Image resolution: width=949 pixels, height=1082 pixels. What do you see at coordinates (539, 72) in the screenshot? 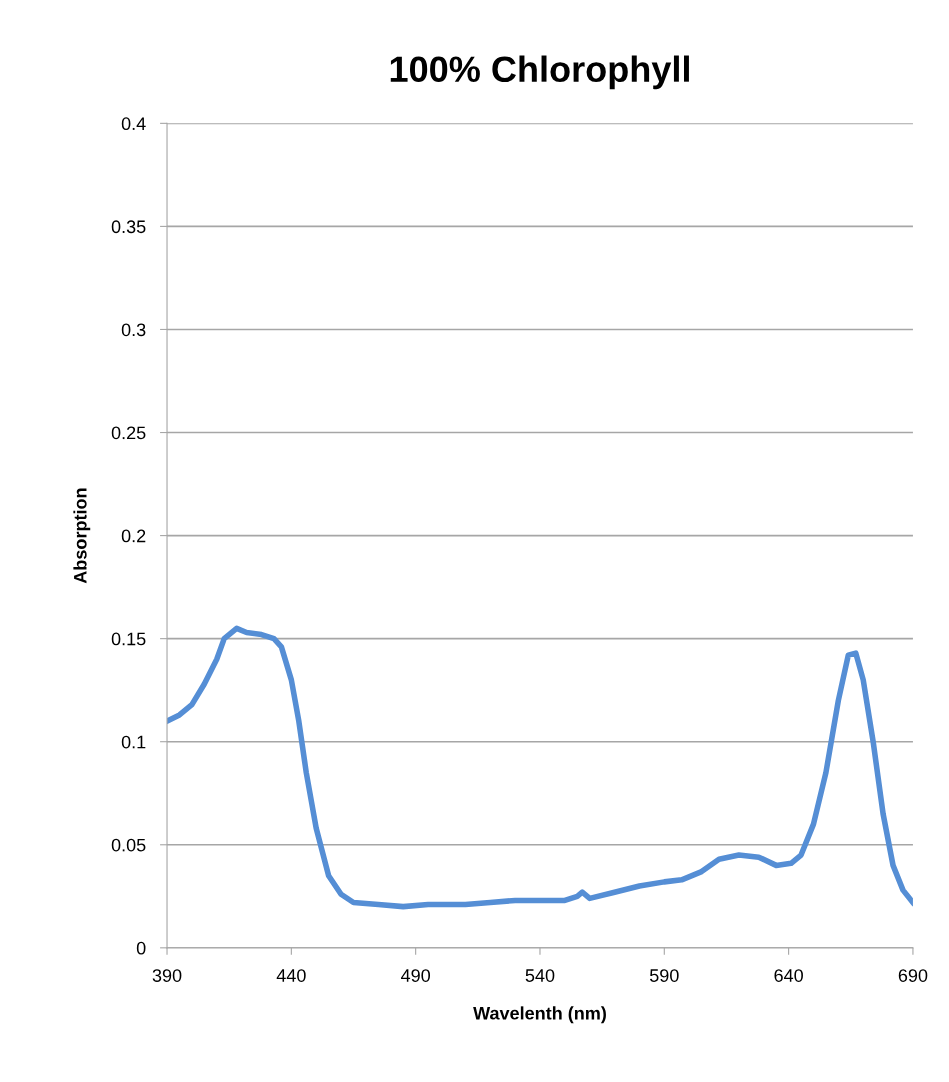
I see `chart-title: 100% Chlorophyll` at bounding box center [539, 72].